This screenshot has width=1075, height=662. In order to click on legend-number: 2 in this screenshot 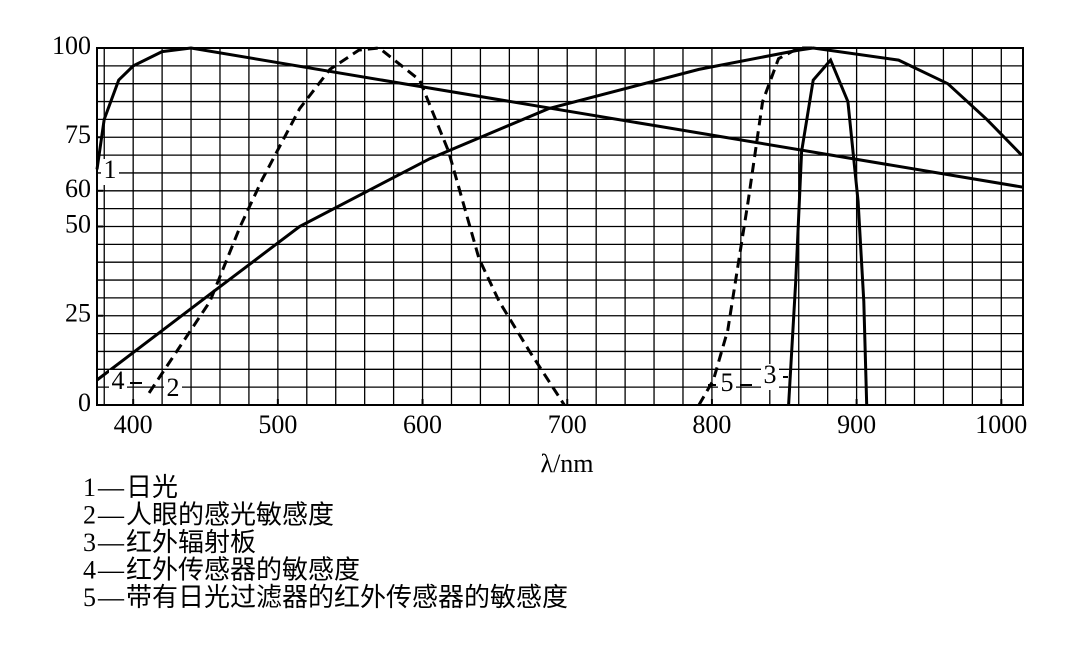, I will do `click(89, 514)`.